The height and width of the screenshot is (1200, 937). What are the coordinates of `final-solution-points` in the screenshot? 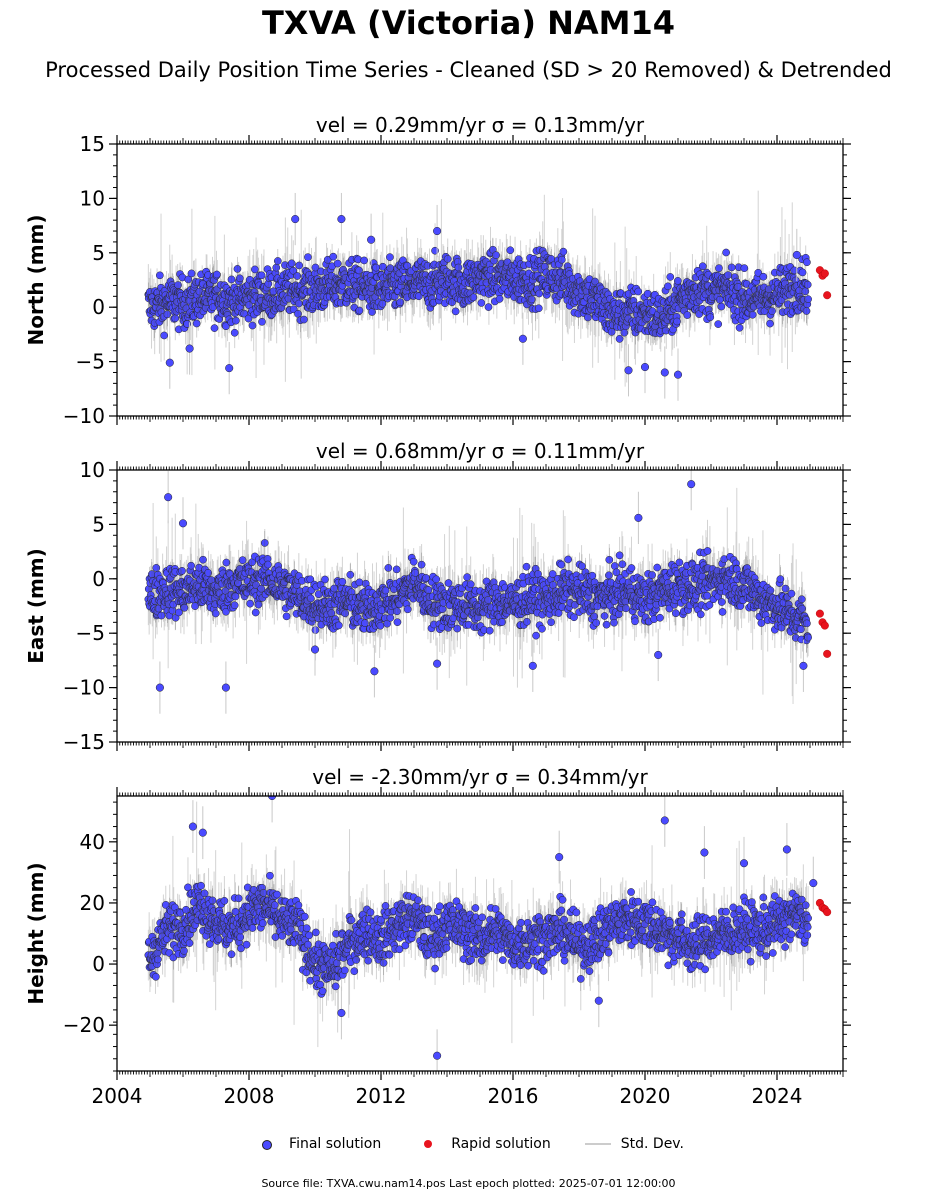 It's located at (478, 294).